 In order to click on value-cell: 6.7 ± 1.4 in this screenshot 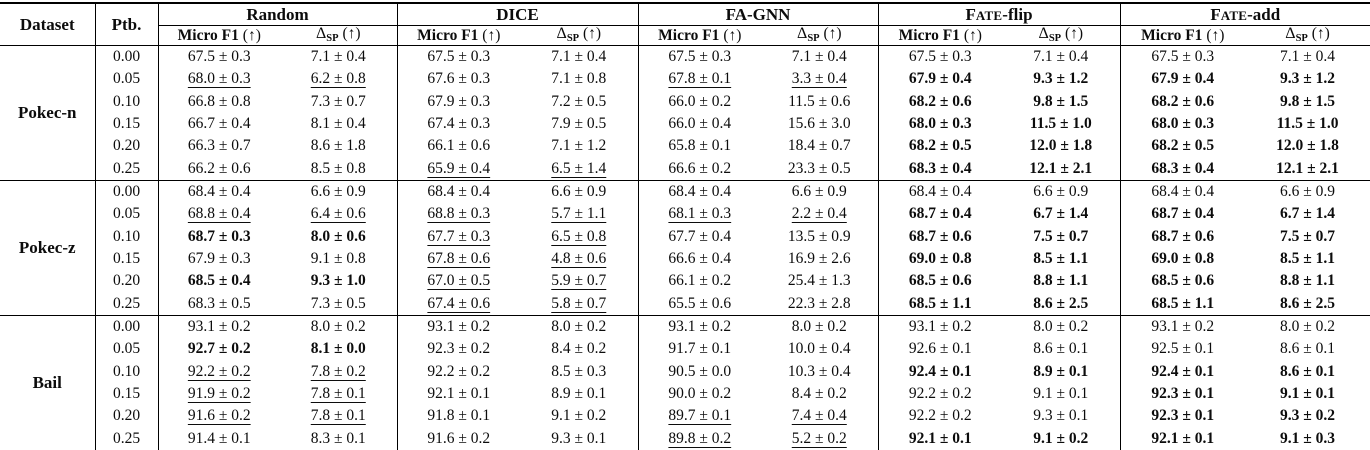, I will do `click(1308, 214)`.